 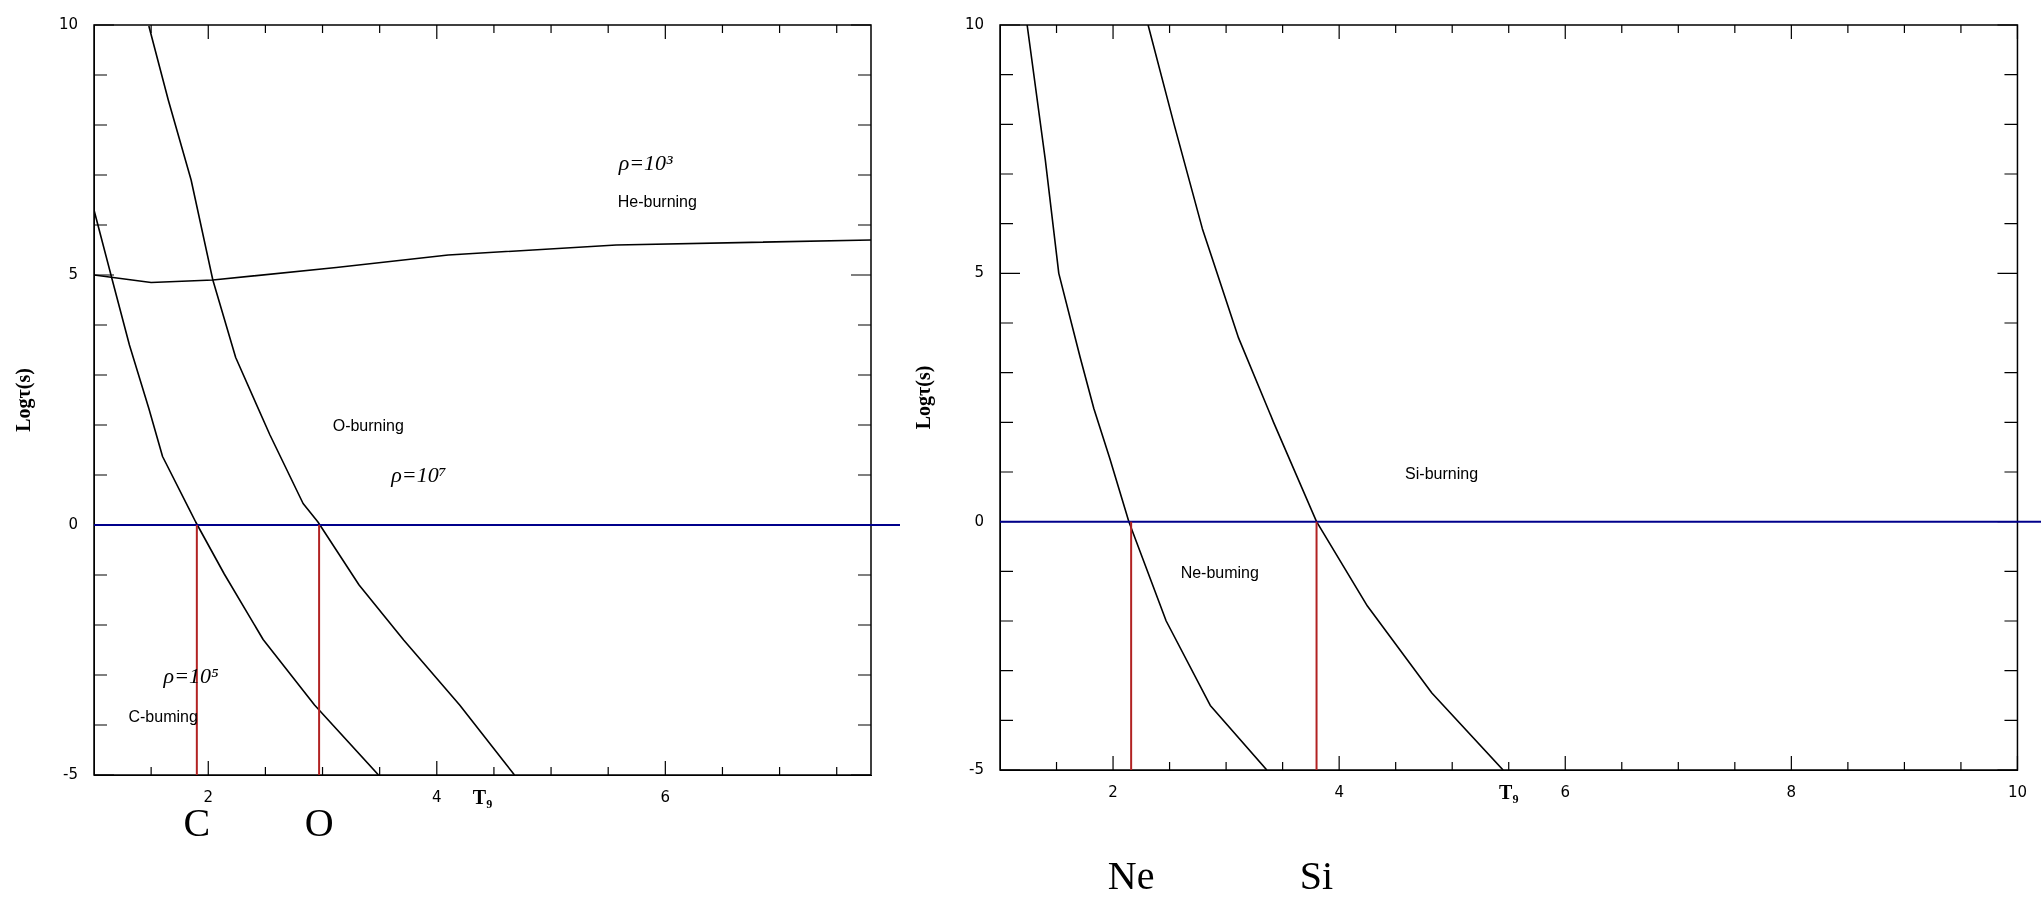 What do you see at coordinates (1131, 875) in the screenshot?
I see `ref-line-label: Ne` at bounding box center [1131, 875].